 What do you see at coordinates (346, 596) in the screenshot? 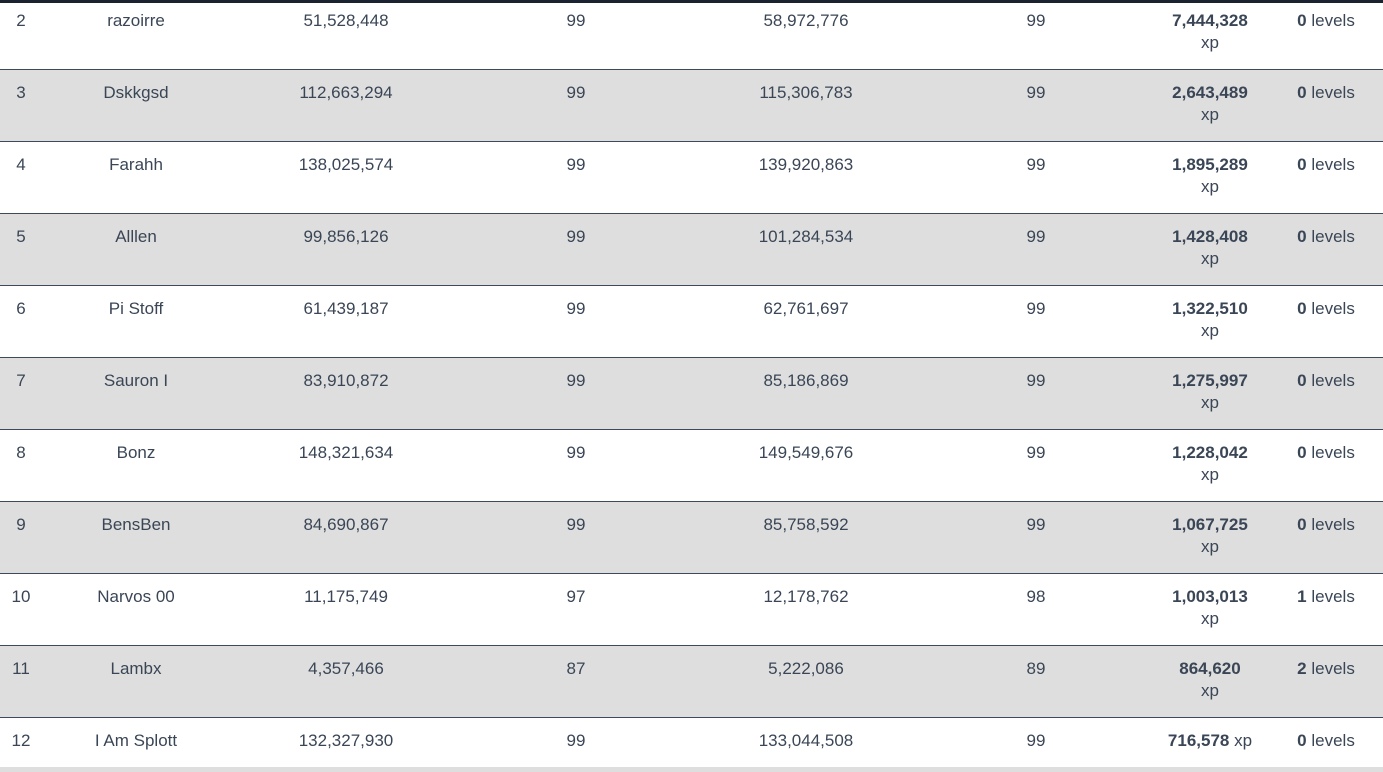
I see `start-xp-cell: 11,175,749` at bounding box center [346, 596].